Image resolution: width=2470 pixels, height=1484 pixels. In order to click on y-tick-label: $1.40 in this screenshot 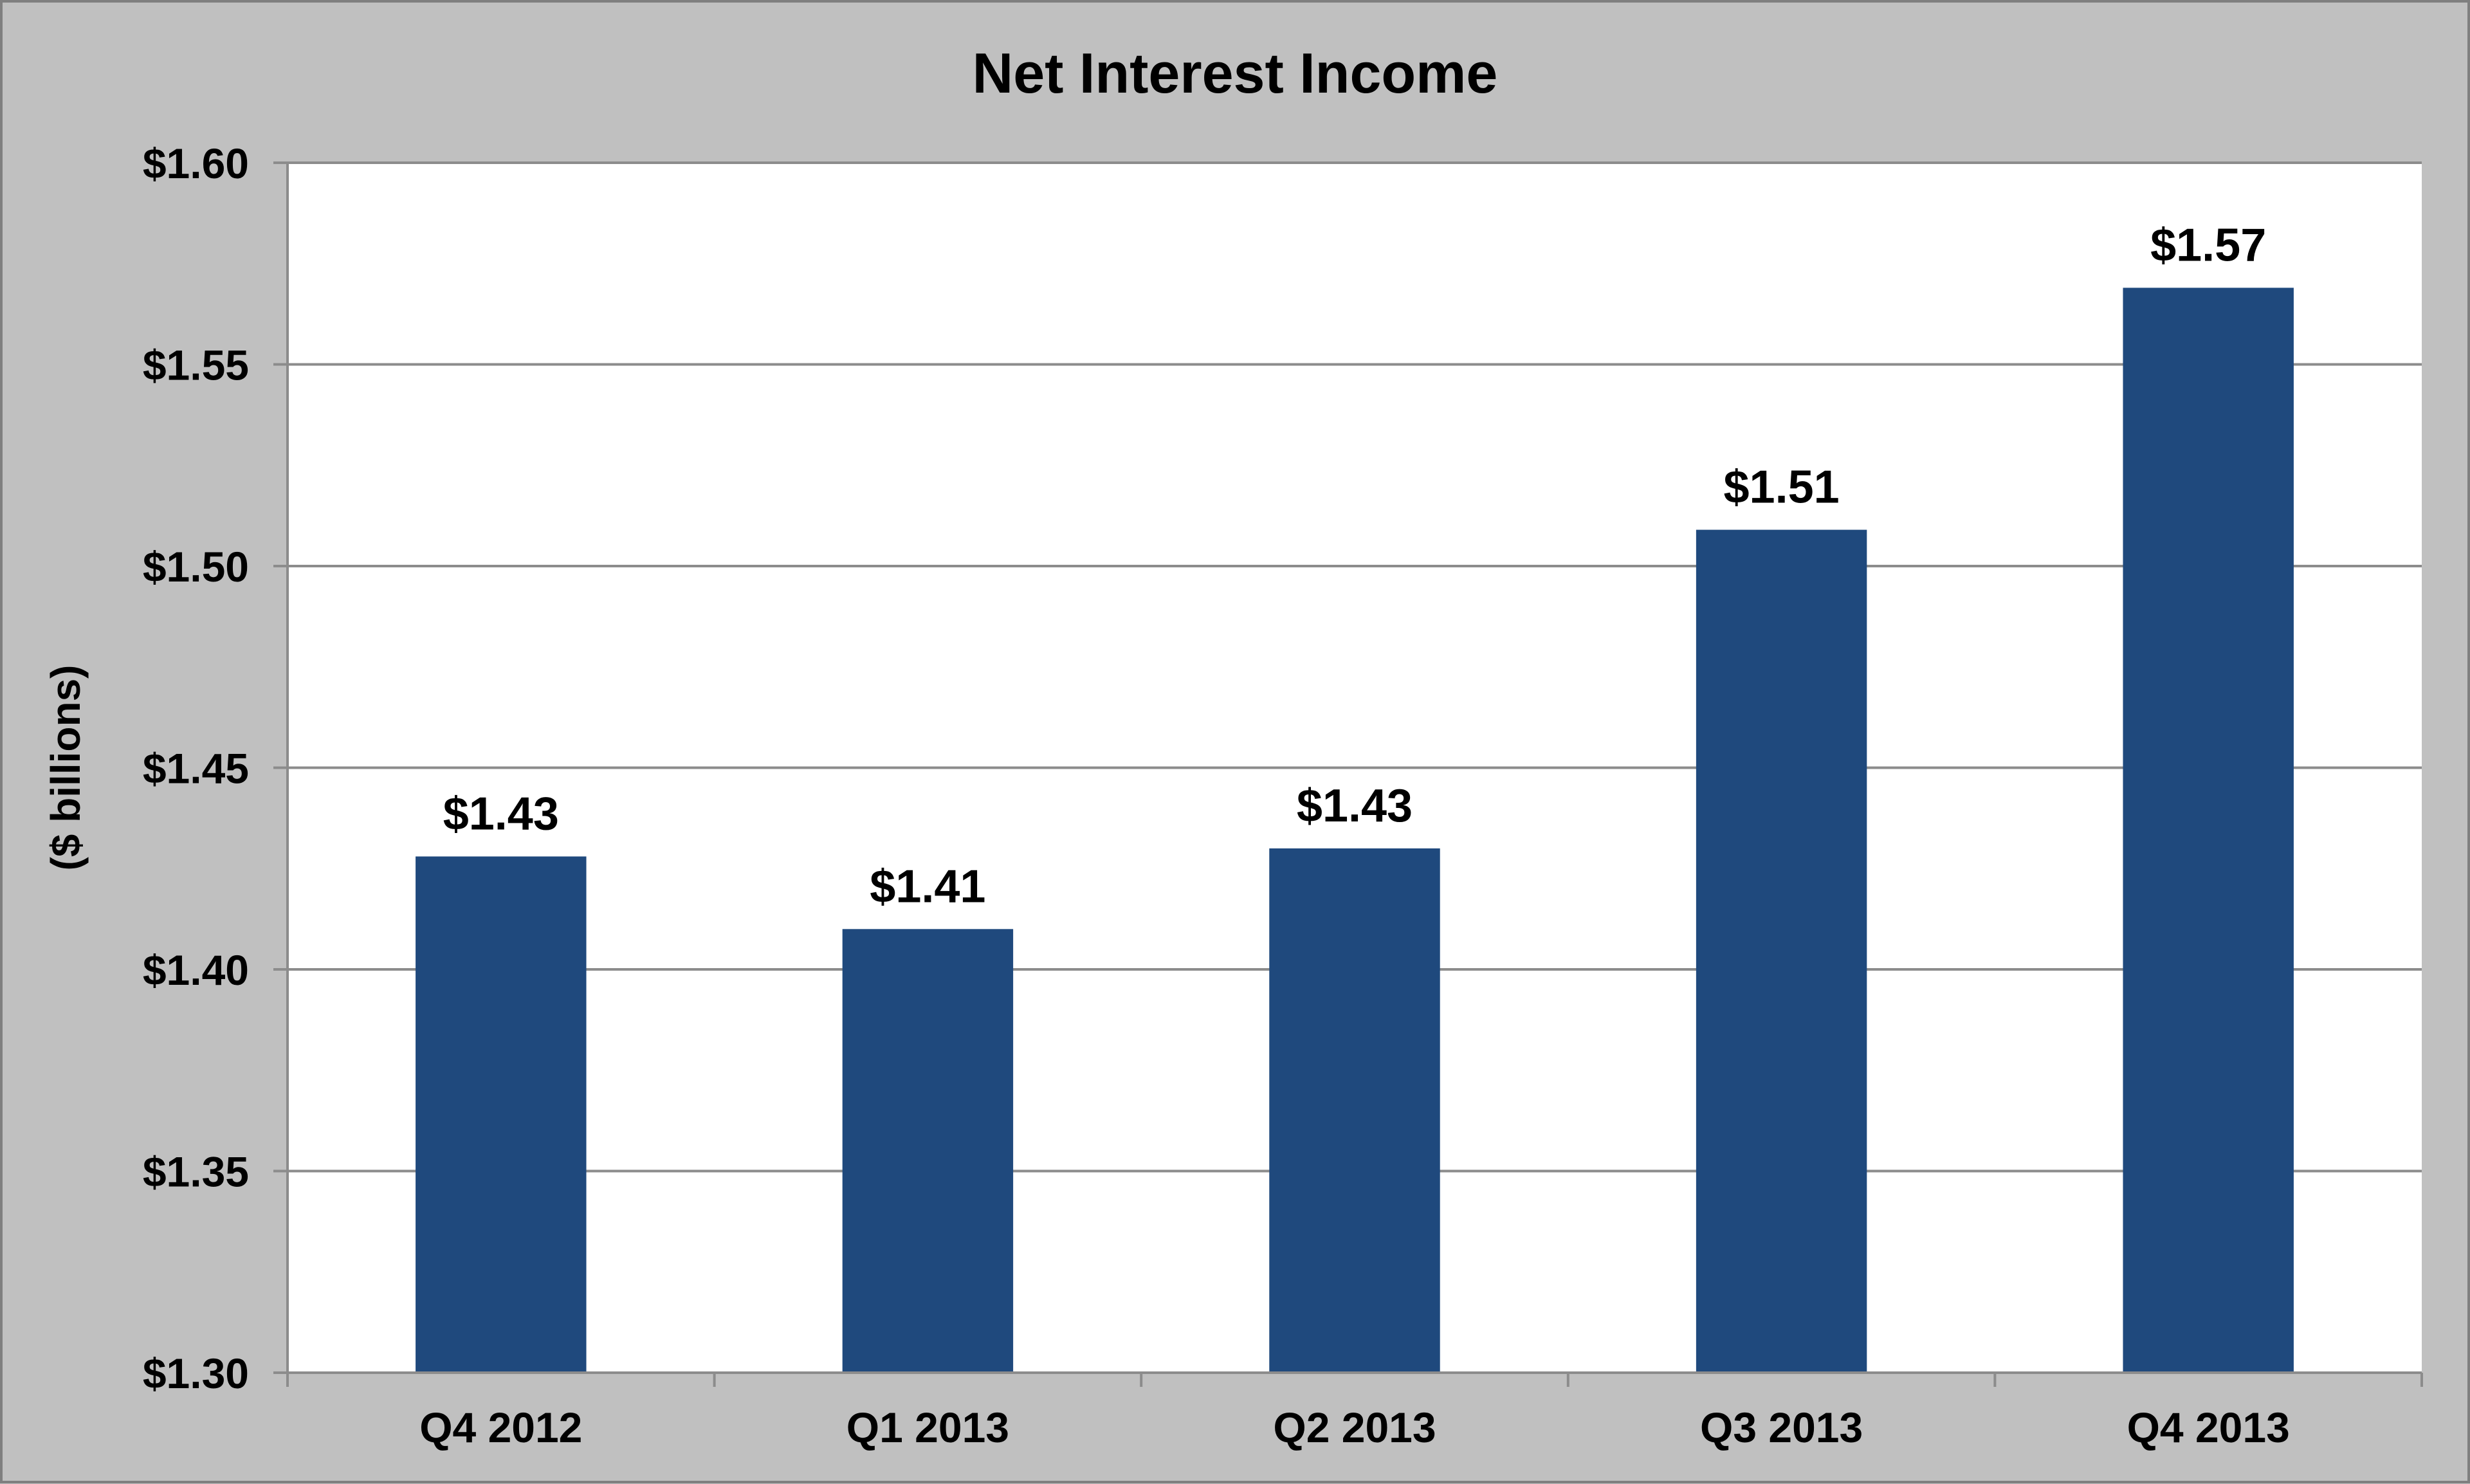, I will do `click(196, 970)`.